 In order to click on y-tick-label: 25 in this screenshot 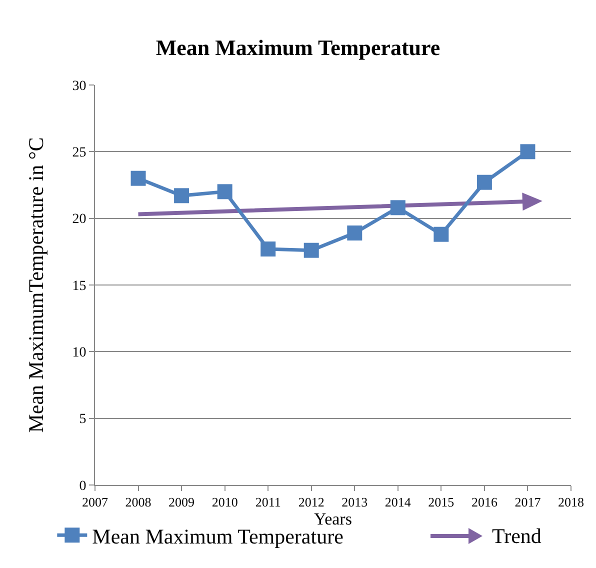, I will do `click(79, 153)`.